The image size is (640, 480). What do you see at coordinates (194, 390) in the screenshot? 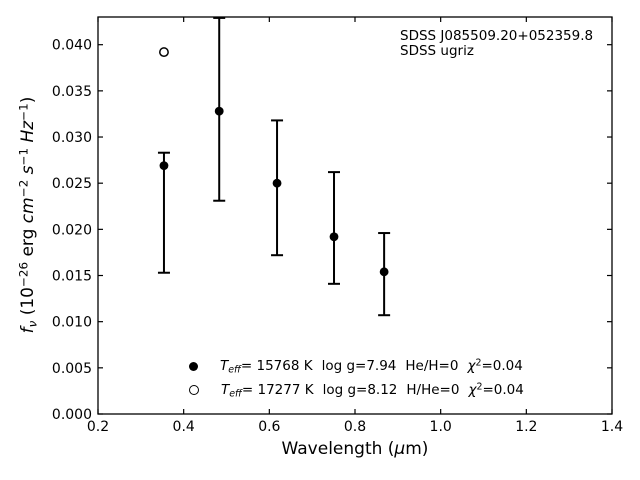
I see `open-circle-icon` at bounding box center [194, 390].